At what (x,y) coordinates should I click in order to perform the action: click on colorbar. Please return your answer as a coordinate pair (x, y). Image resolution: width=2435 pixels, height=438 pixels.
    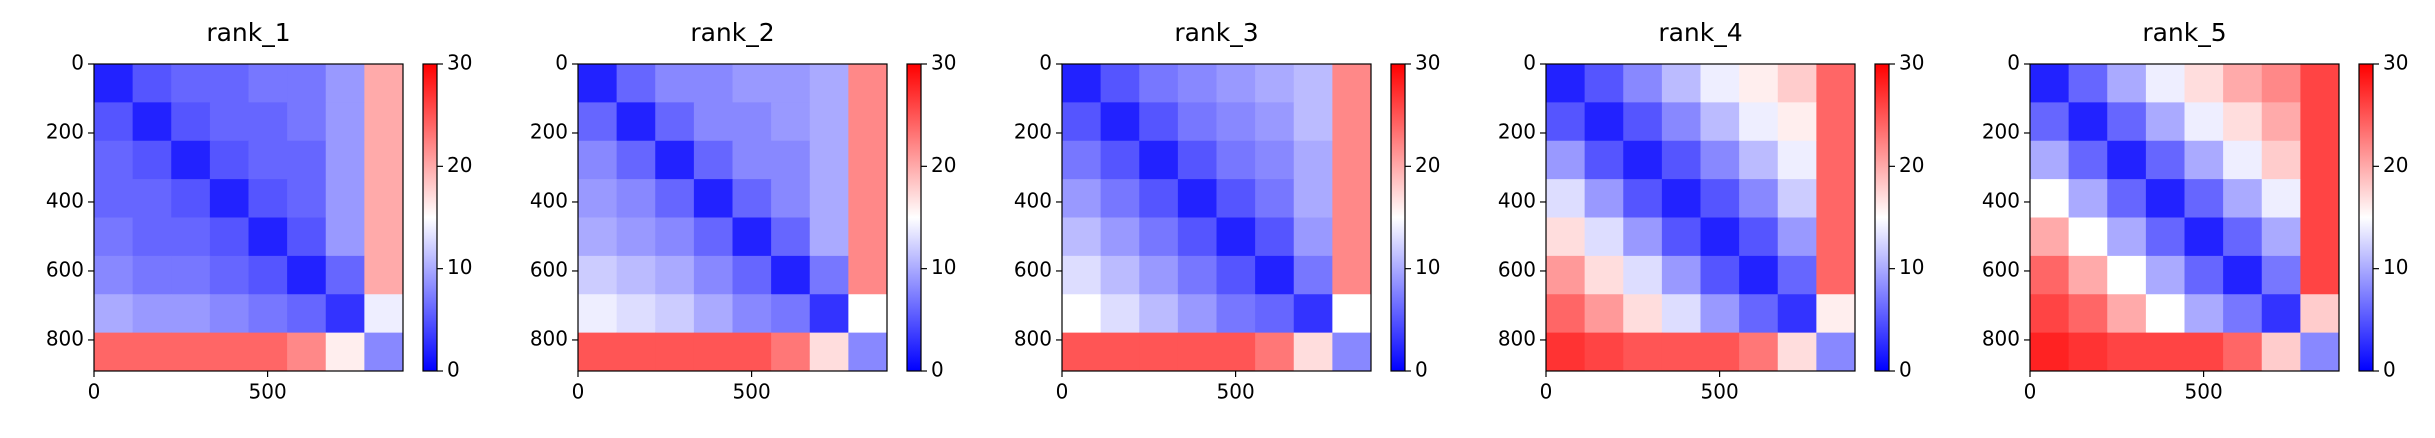
    Looking at the image, I should click on (1882, 217).